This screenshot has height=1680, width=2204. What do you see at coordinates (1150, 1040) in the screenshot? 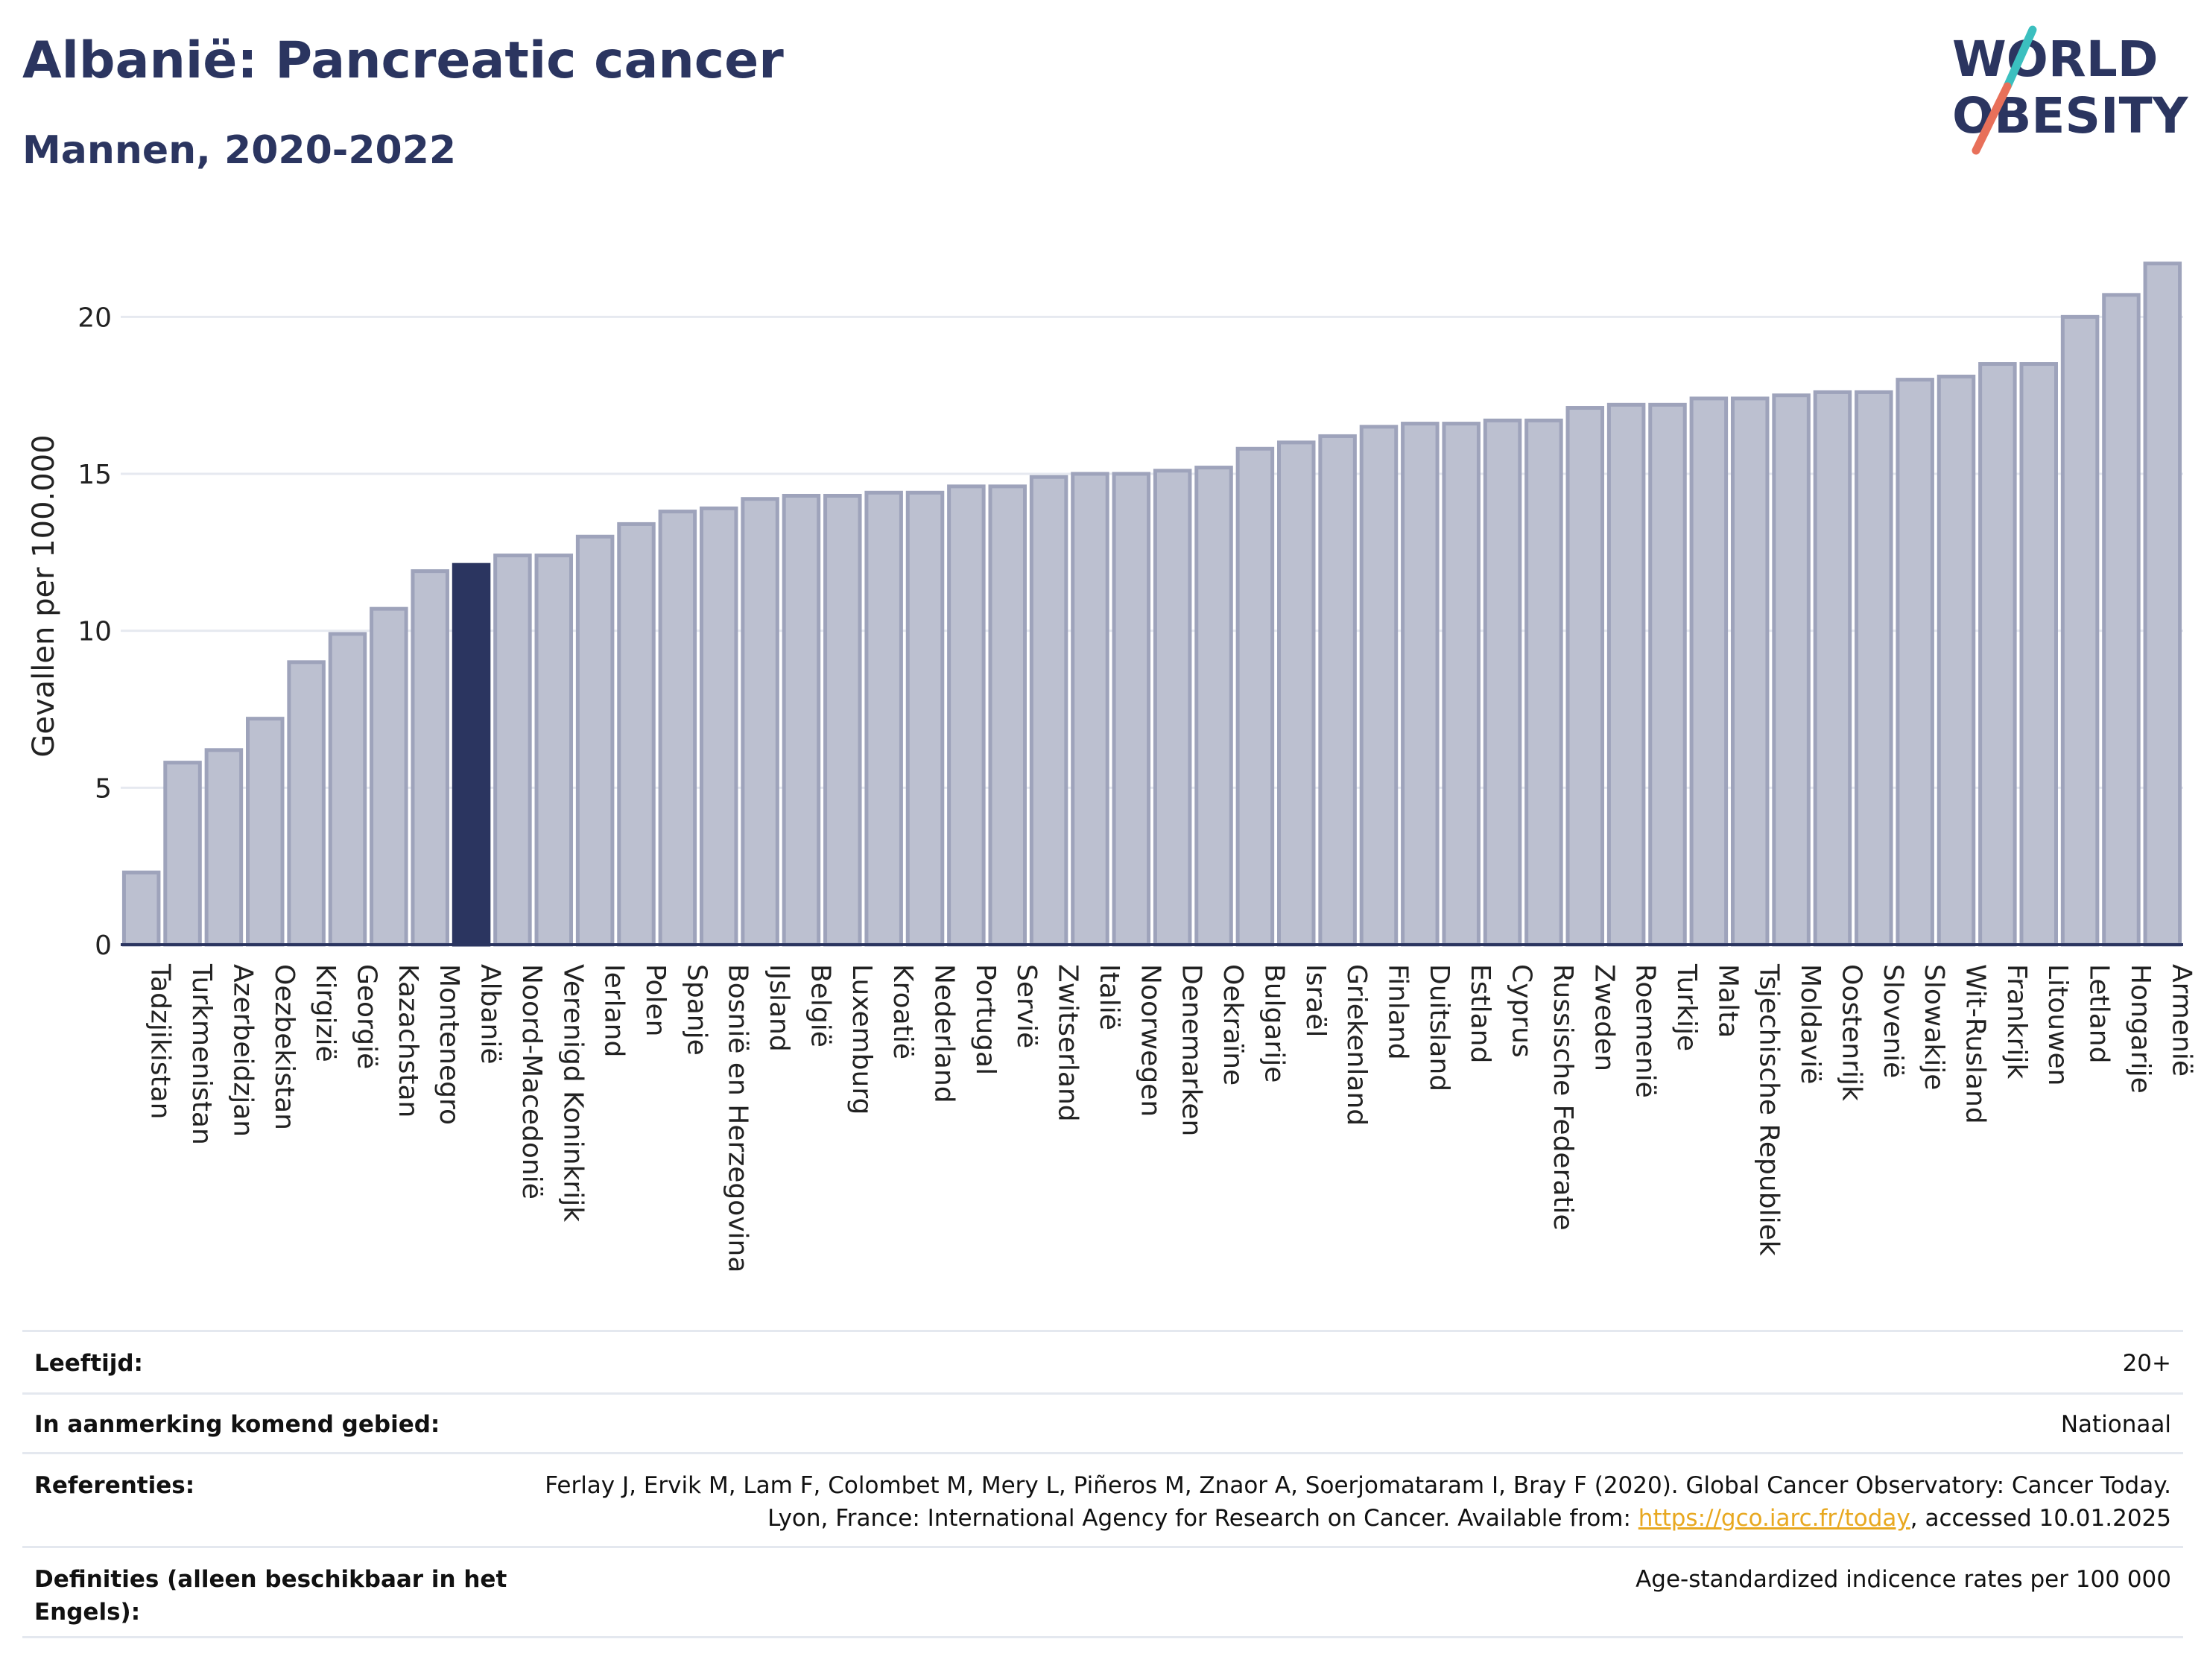
I see `x-tick-label: Noorwegen` at bounding box center [1150, 1040].